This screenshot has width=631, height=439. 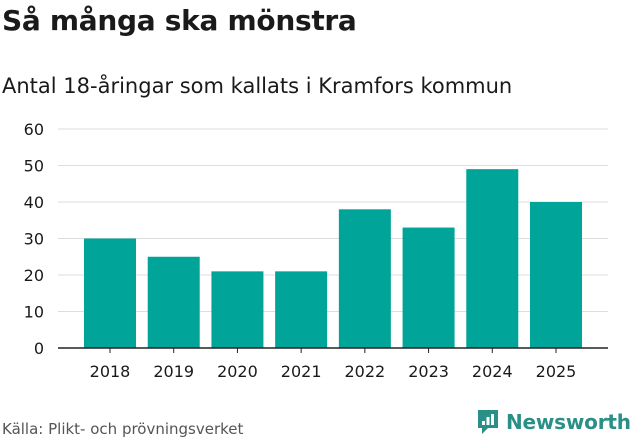 What do you see at coordinates (34, 312) in the screenshot?
I see `y-tick-label: 10` at bounding box center [34, 312].